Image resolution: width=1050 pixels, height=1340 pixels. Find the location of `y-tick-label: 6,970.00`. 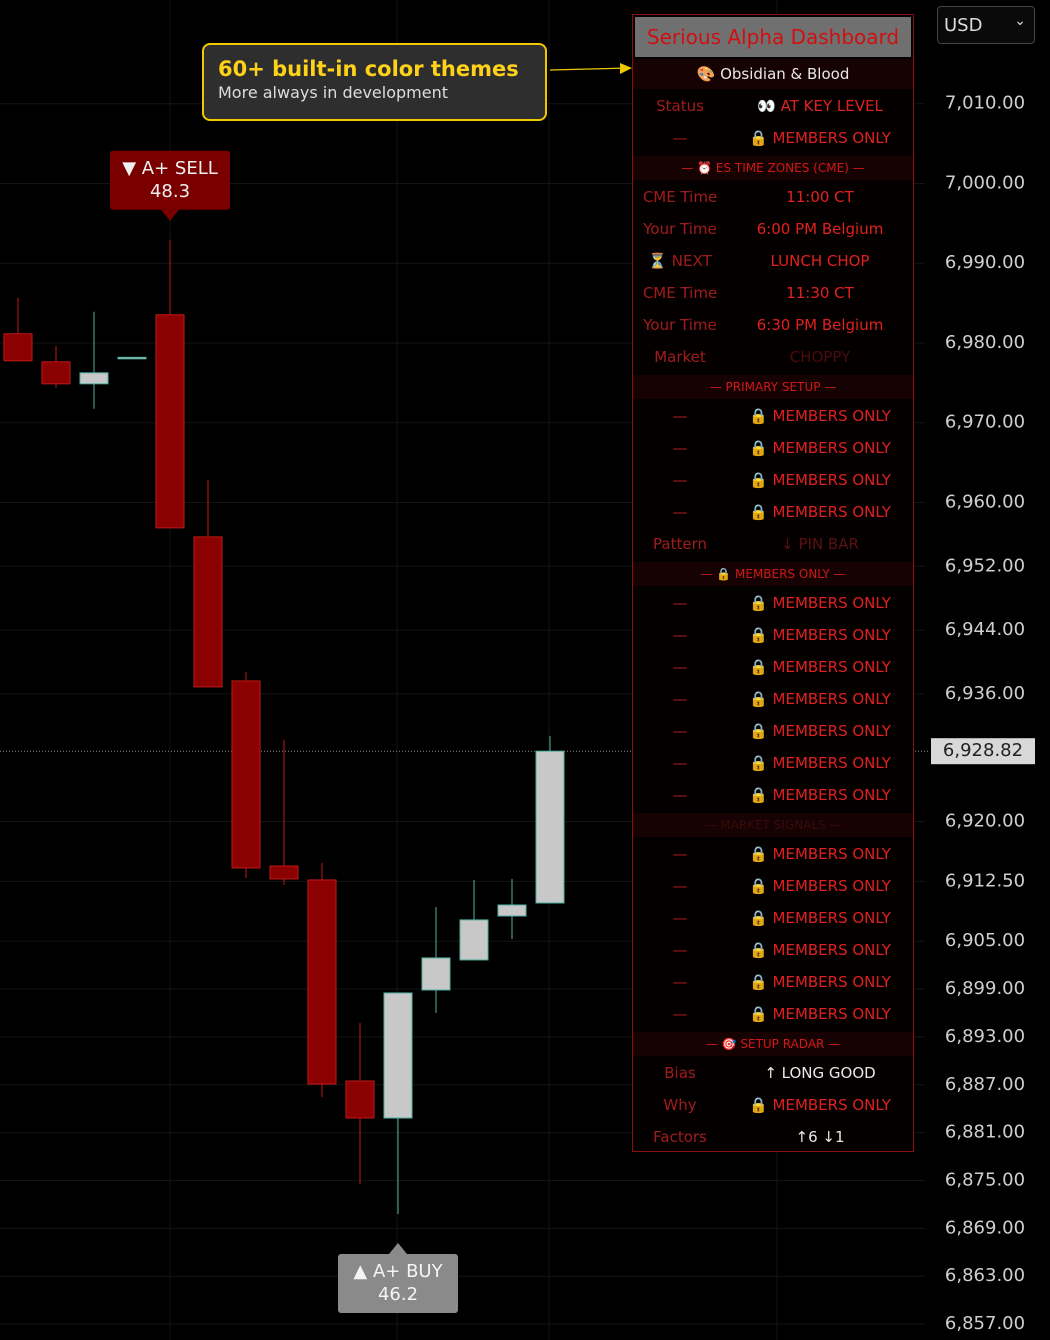

y-tick-label: 6,970.00 is located at coordinates (985, 422).